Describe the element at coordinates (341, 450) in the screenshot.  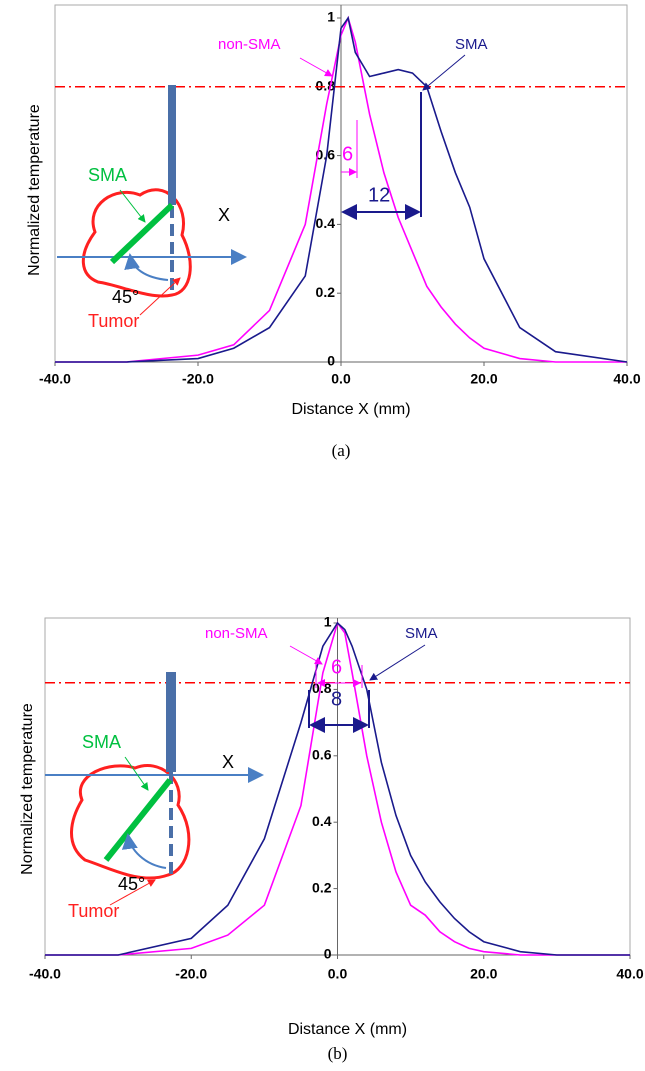
I see `caption: (a)` at that location.